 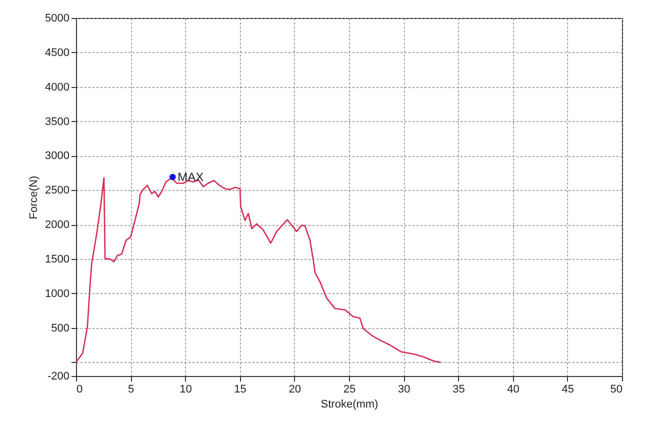 What do you see at coordinates (404, 390) in the screenshot?
I see `x-tick-label: 30` at bounding box center [404, 390].